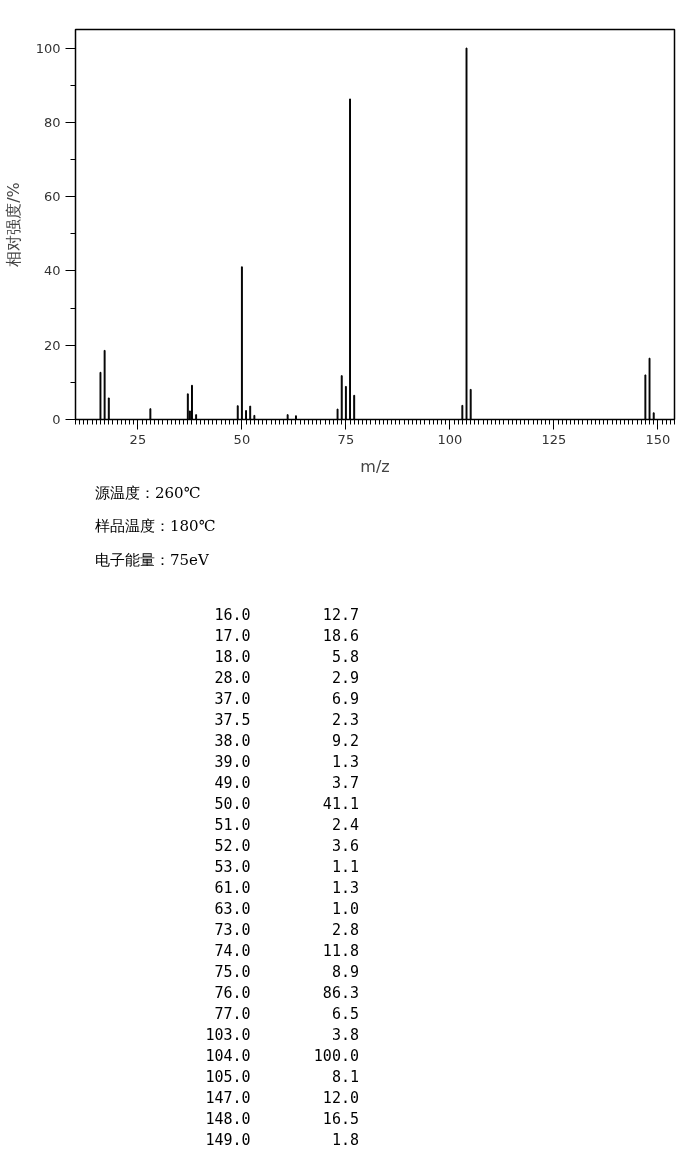  Describe the element at coordinates (375, 466) in the screenshot. I see `x-axis-title: m/z` at that location.